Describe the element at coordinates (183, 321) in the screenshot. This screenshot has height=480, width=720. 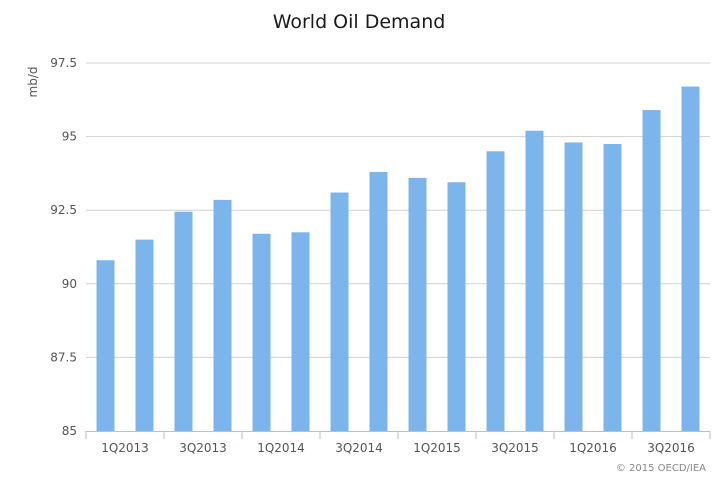
I see `bar-3Q2013` at that location.